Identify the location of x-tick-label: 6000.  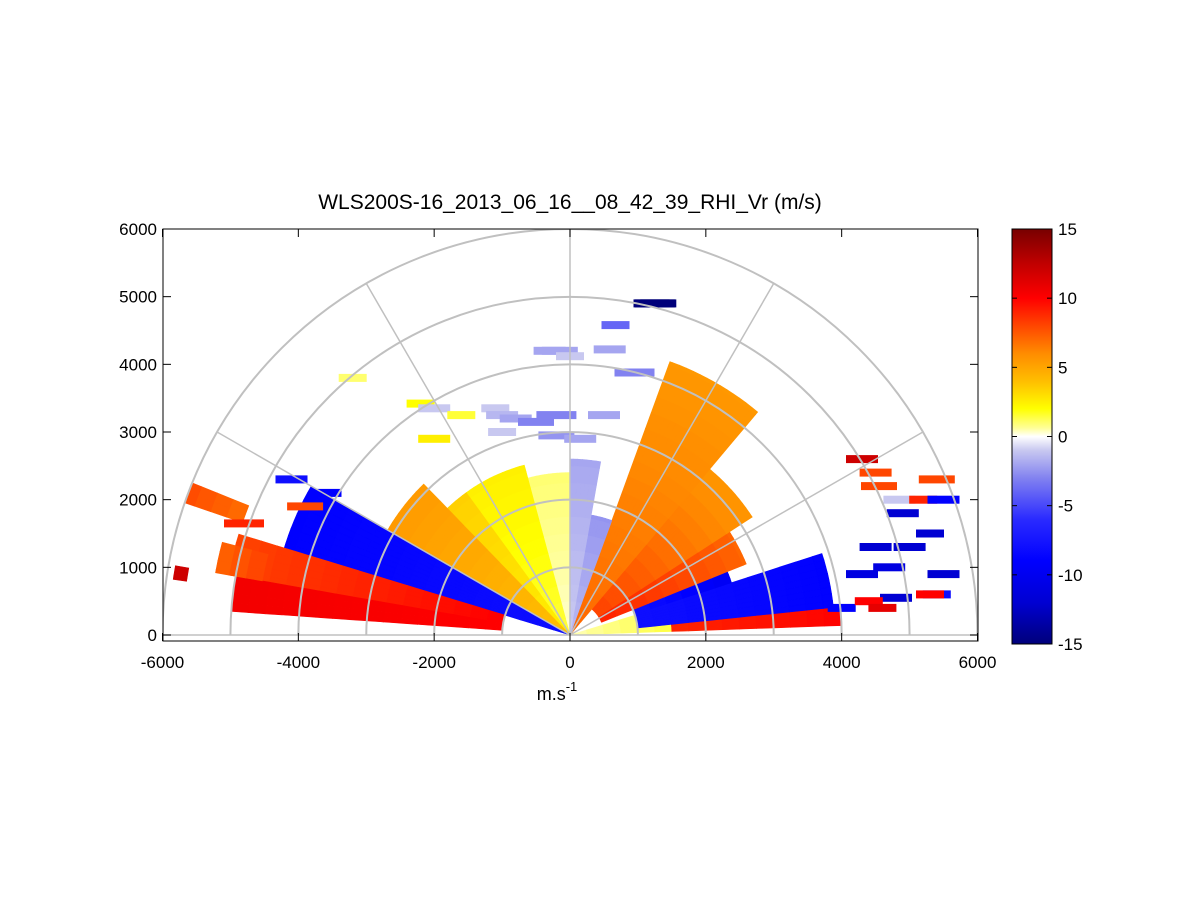
(978, 662).